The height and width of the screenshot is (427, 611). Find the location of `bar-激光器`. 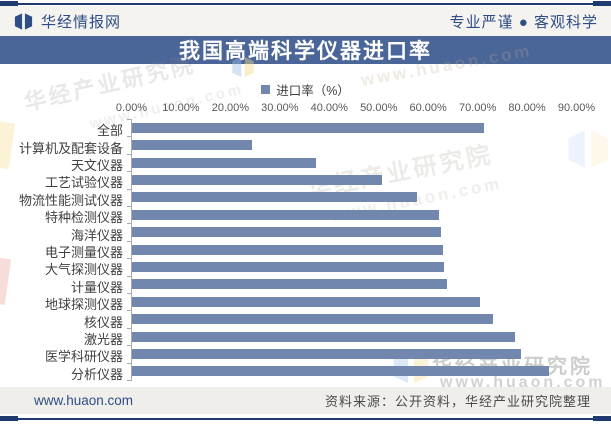

bar-激光器 is located at coordinates (323, 336).